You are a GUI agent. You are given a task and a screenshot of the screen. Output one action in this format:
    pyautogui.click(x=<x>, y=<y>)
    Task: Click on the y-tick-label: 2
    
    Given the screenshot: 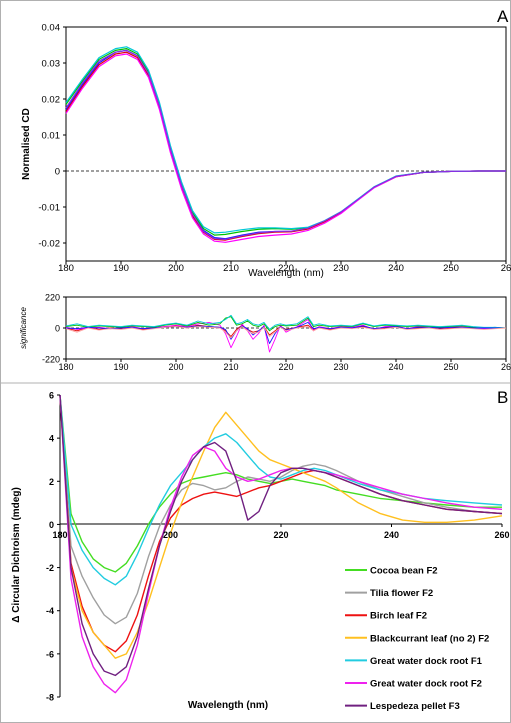 What is the action you would take?
    pyautogui.click(x=51, y=482)
    